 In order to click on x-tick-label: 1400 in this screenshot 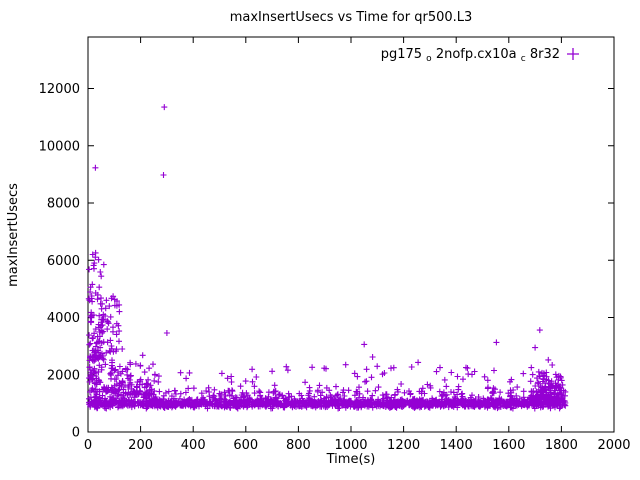, I will do `click(456, 445)`.